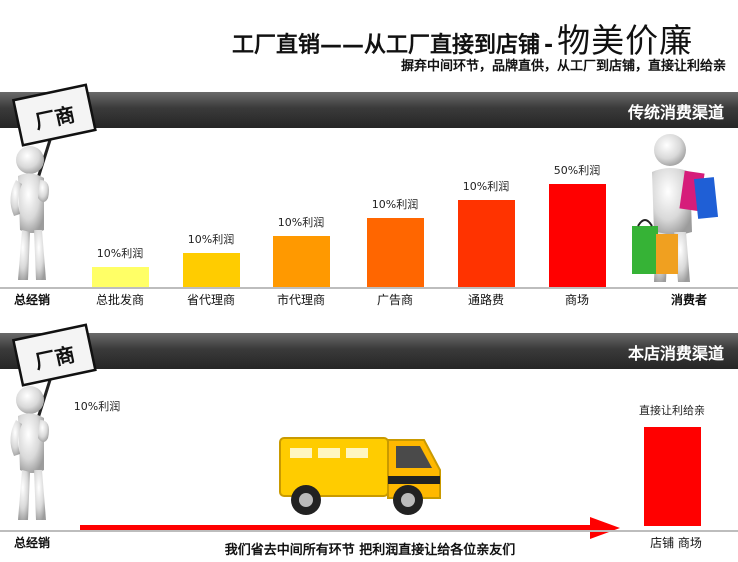  I want to click on bar-category-label: 省代理商, so click(210, 300).